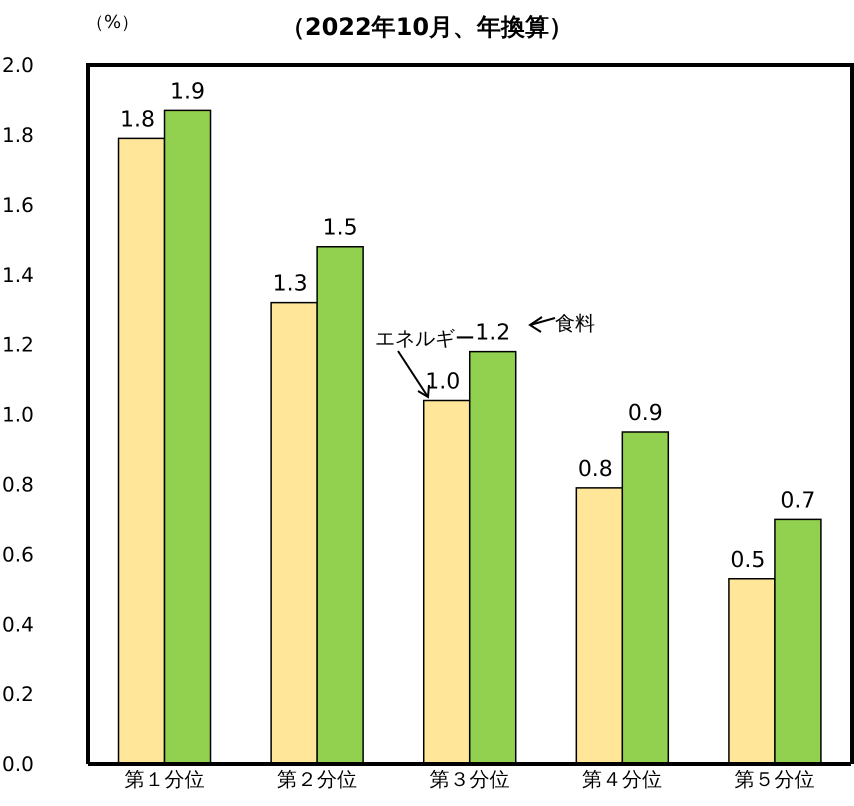 This screenshot has width=854, height=806. Describe the element at coordinates (18, 65) in the screenshot. I see `y-tick-label: 2.0` at that location.